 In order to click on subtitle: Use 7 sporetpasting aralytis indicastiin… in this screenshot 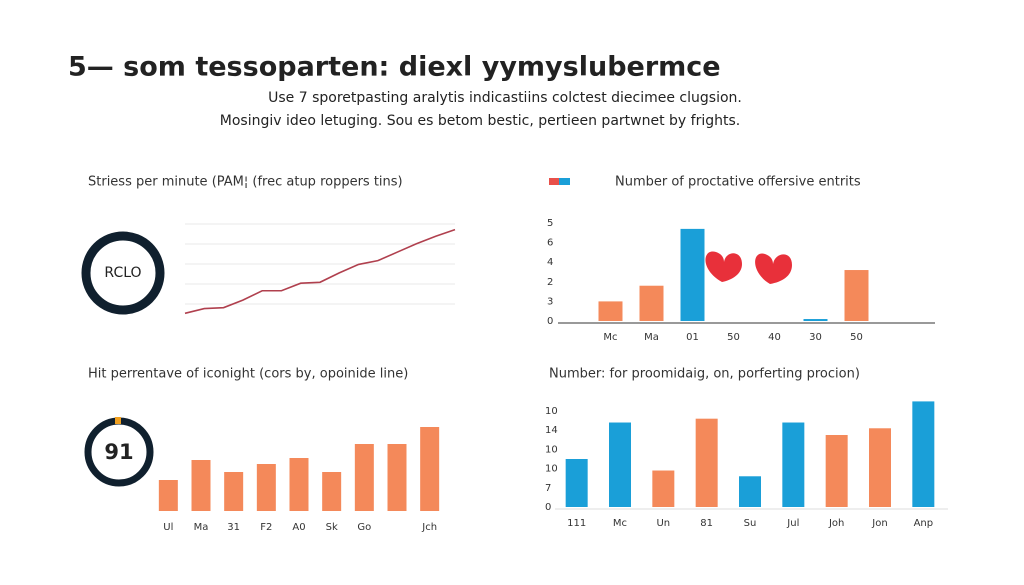, I will do `click(505, 98)`.